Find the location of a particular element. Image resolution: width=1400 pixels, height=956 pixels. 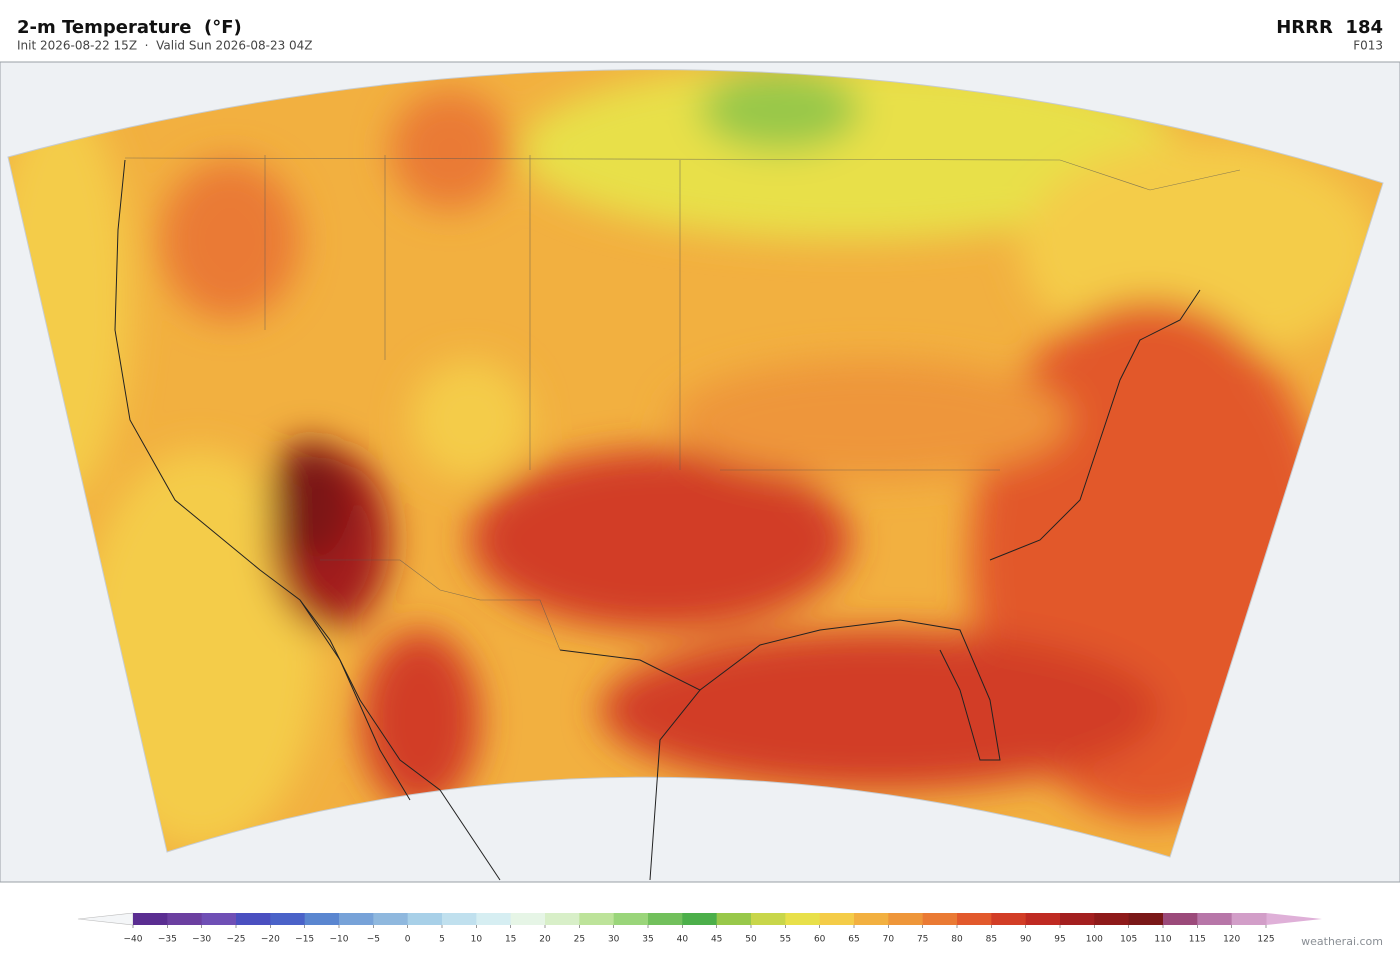

colorbar-tick-label: 40 is located at coordinates (683, 940).